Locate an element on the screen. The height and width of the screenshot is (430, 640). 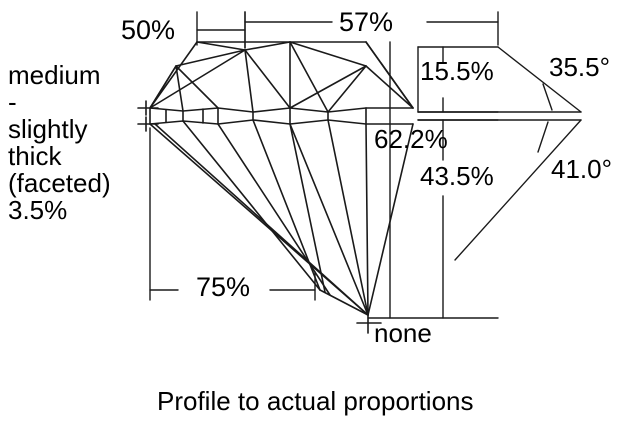
label-pavilion-angle: 41.0° is located at coordinates (582, 169).